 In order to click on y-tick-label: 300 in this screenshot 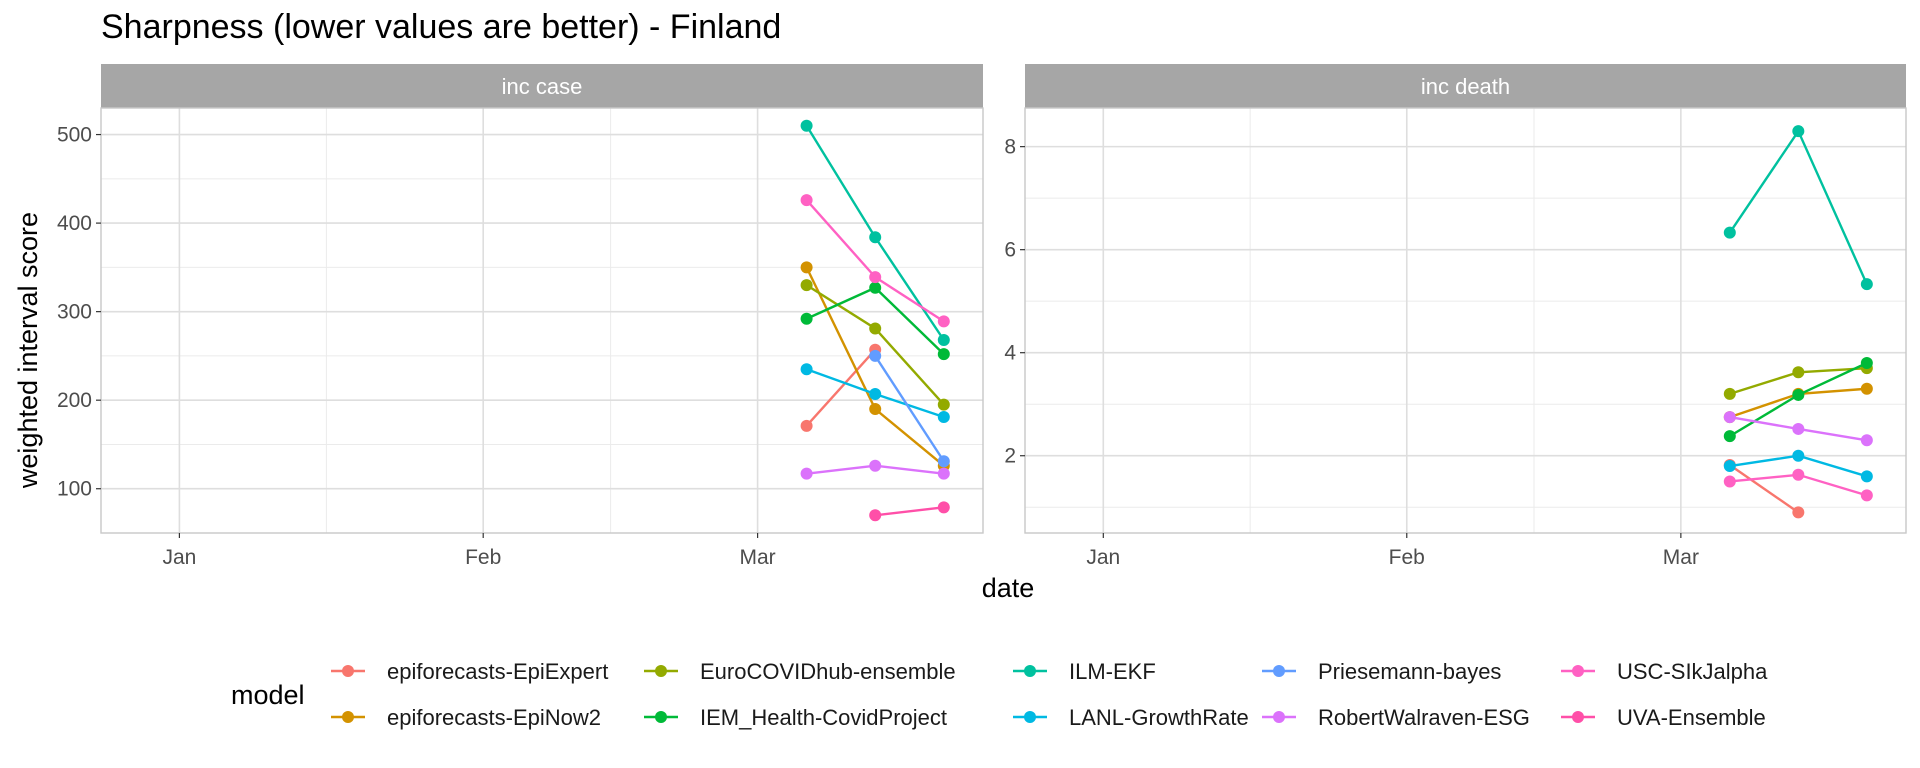, I will do `click(74, 312)`.